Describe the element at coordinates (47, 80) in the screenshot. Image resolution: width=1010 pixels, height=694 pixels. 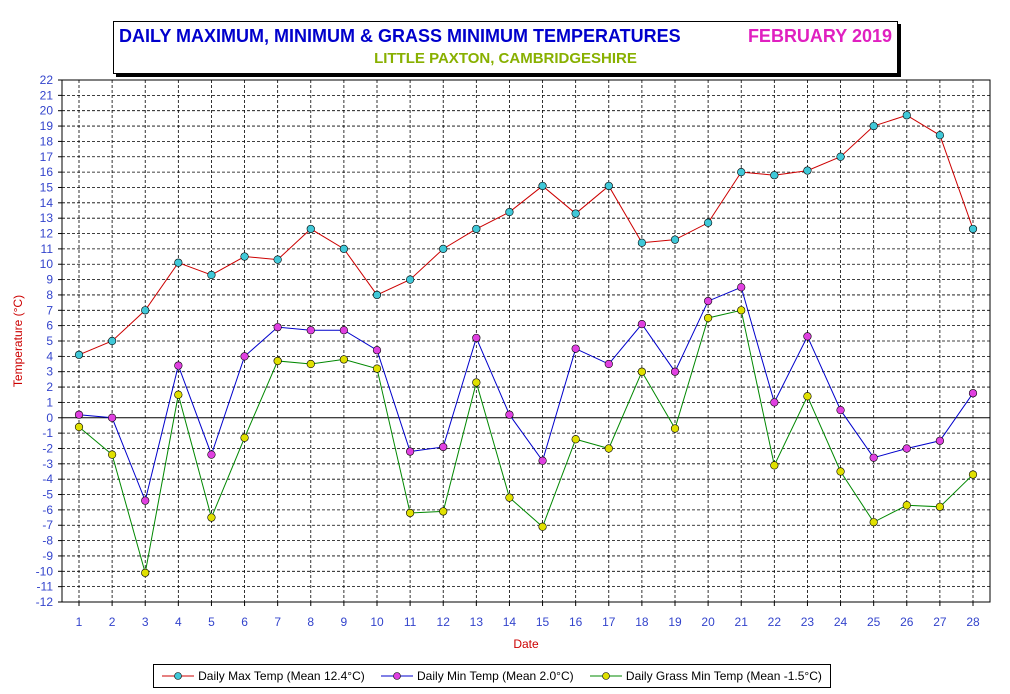
I see `y-tick-label: 22` at that location.